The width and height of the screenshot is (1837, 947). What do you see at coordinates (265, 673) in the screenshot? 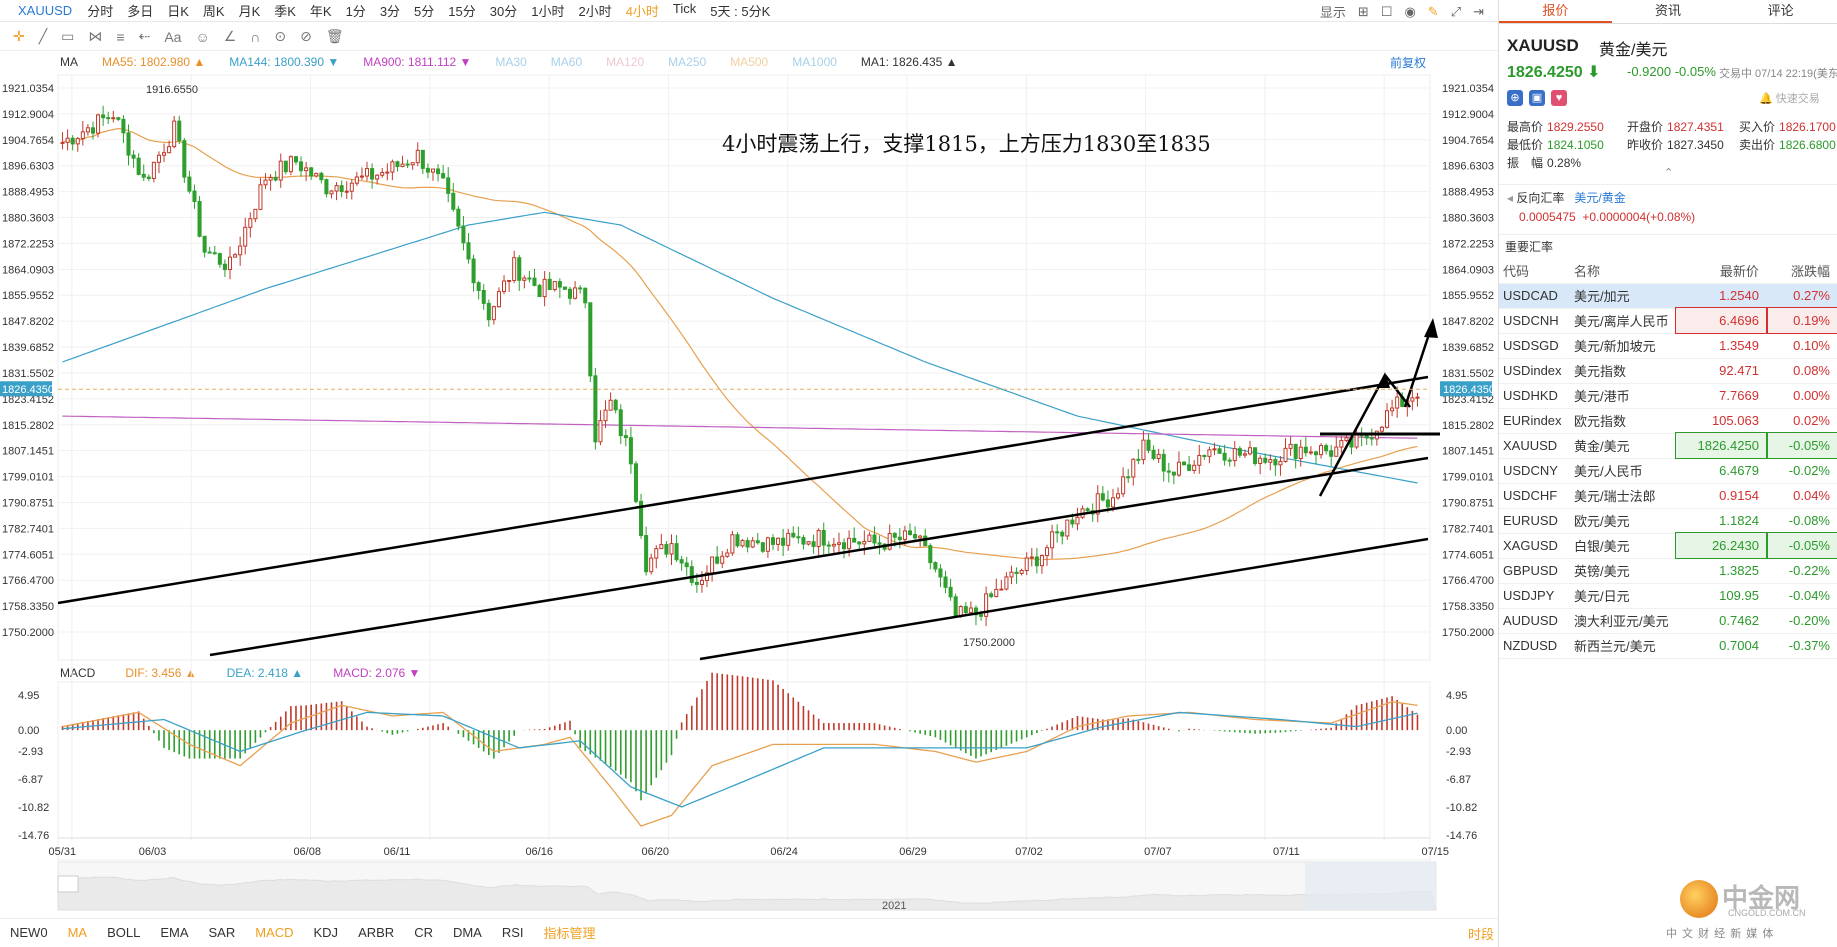
I see `macd-legend-item: DEA: 2.418 ▲` at bounding box center [265, 673].